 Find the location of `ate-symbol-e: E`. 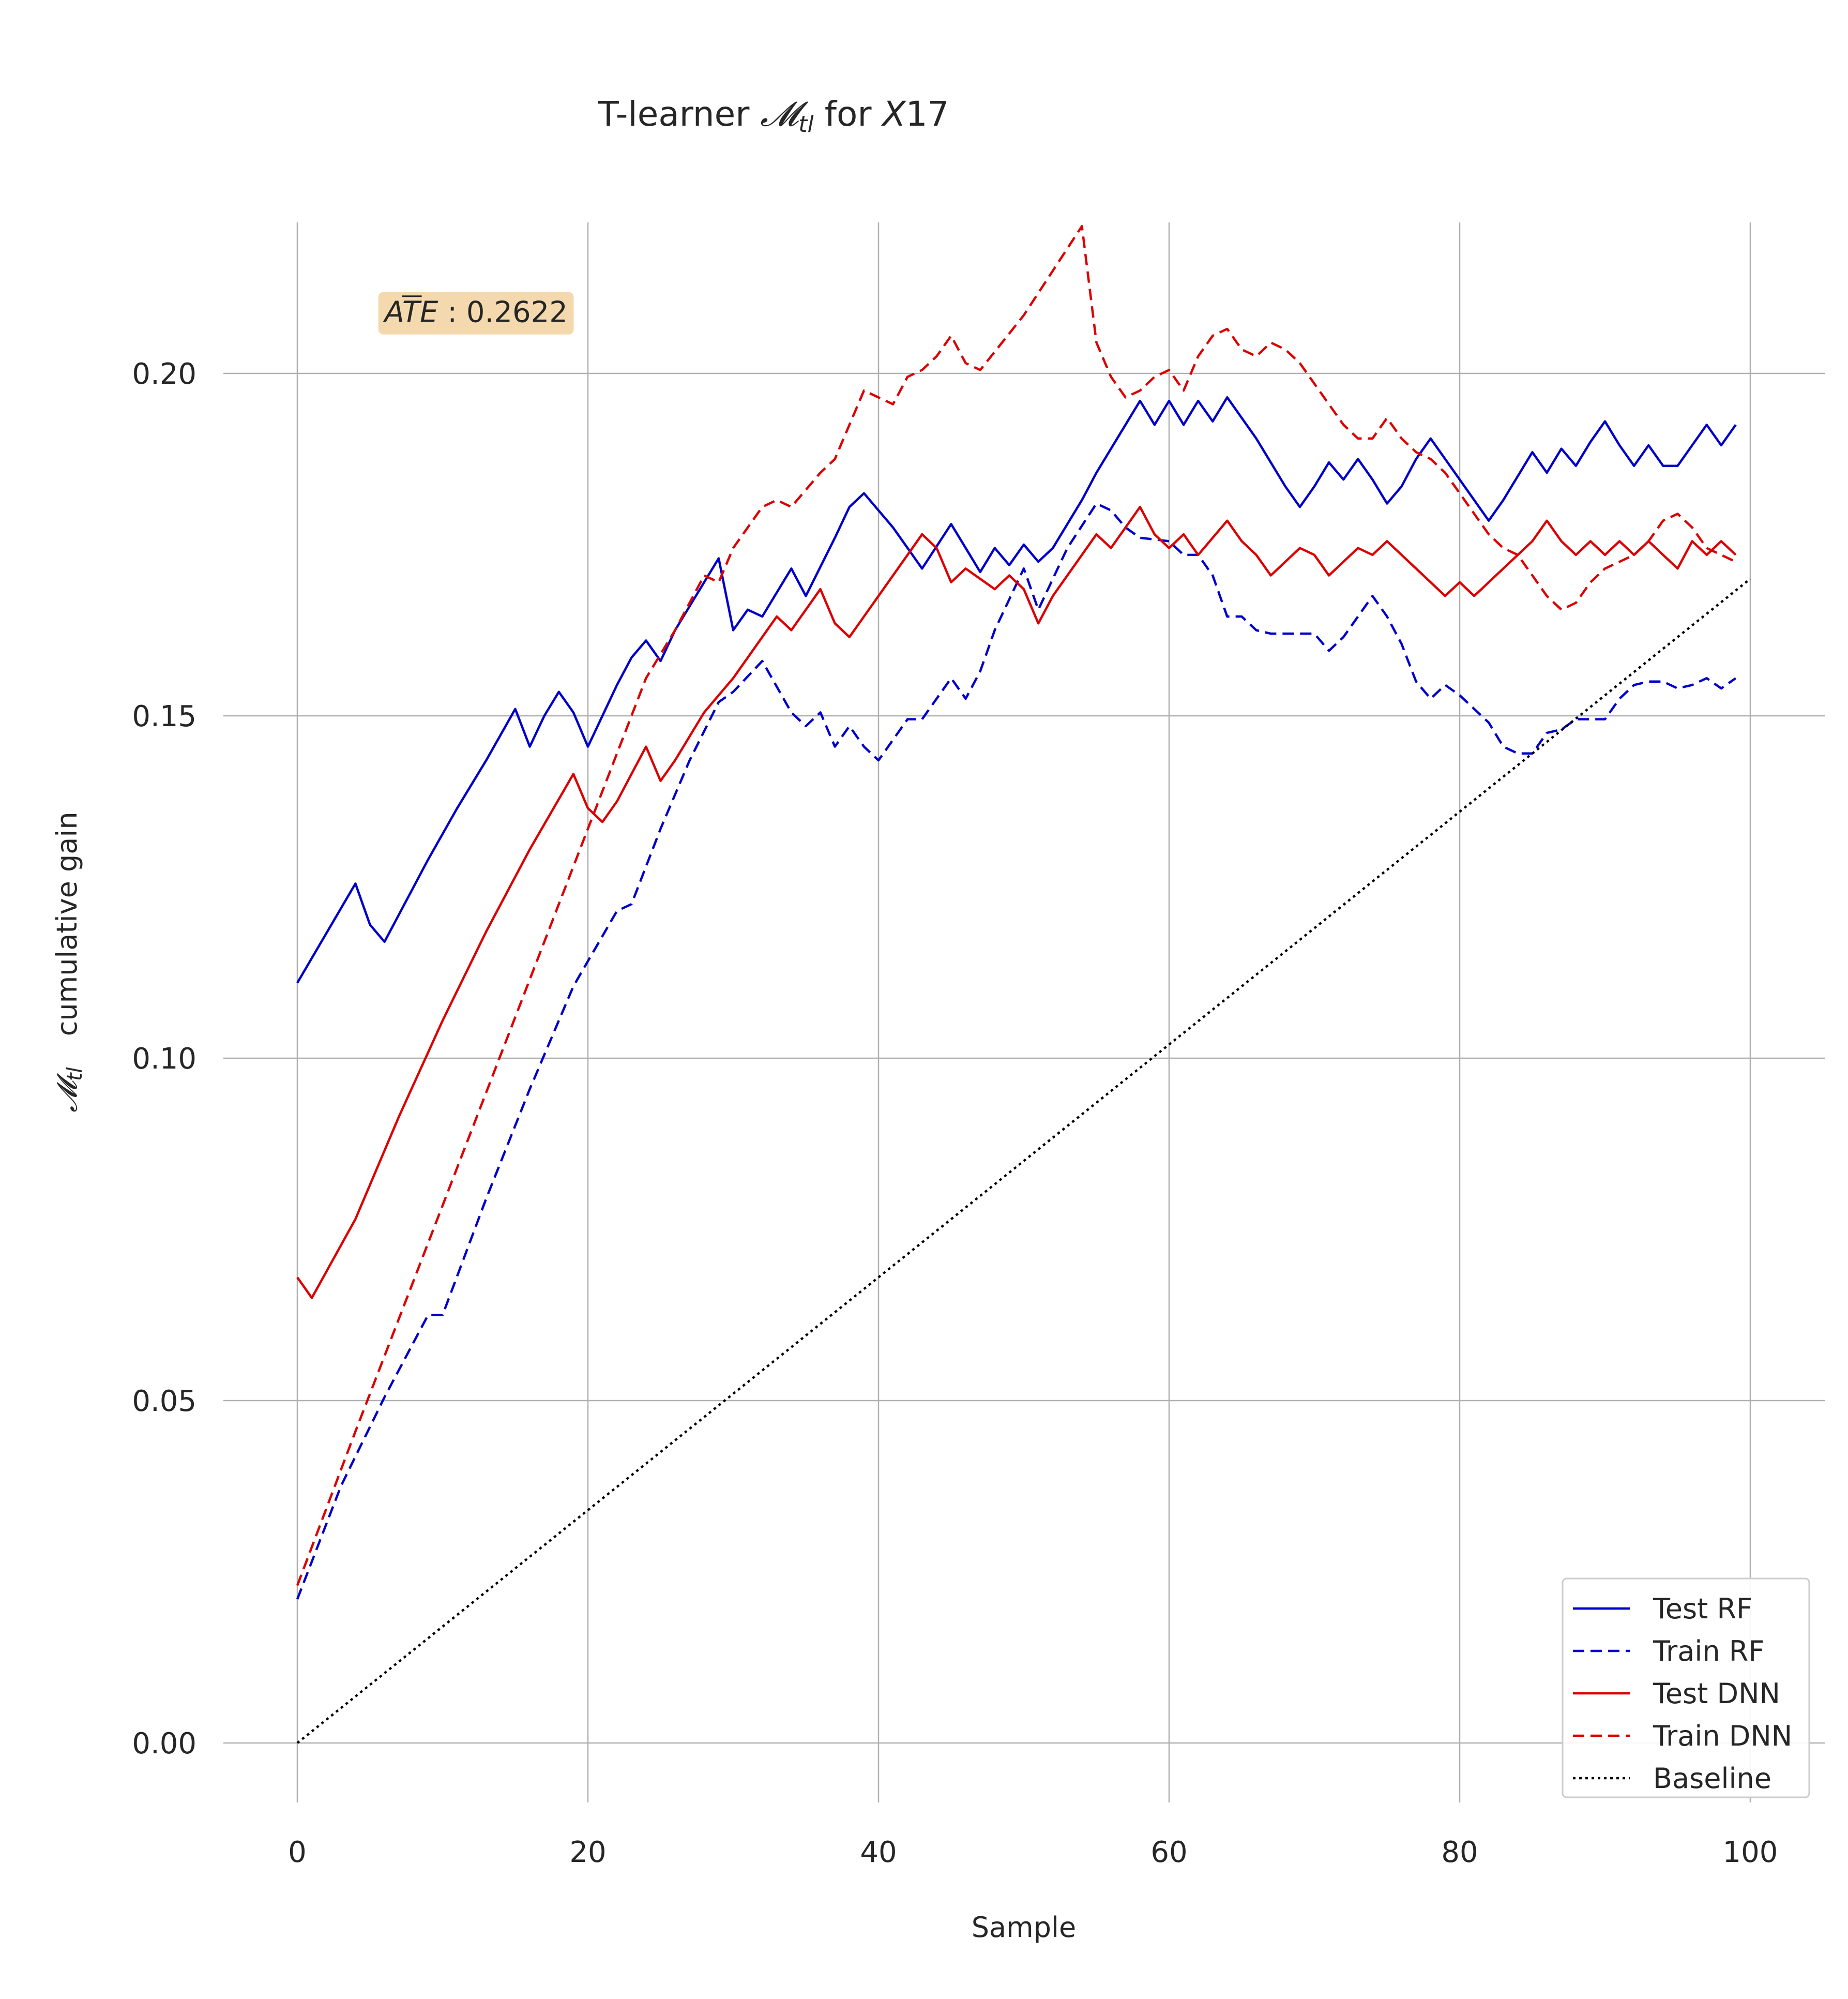

ate-symbol-e: E is located at coordinates (429, 312).